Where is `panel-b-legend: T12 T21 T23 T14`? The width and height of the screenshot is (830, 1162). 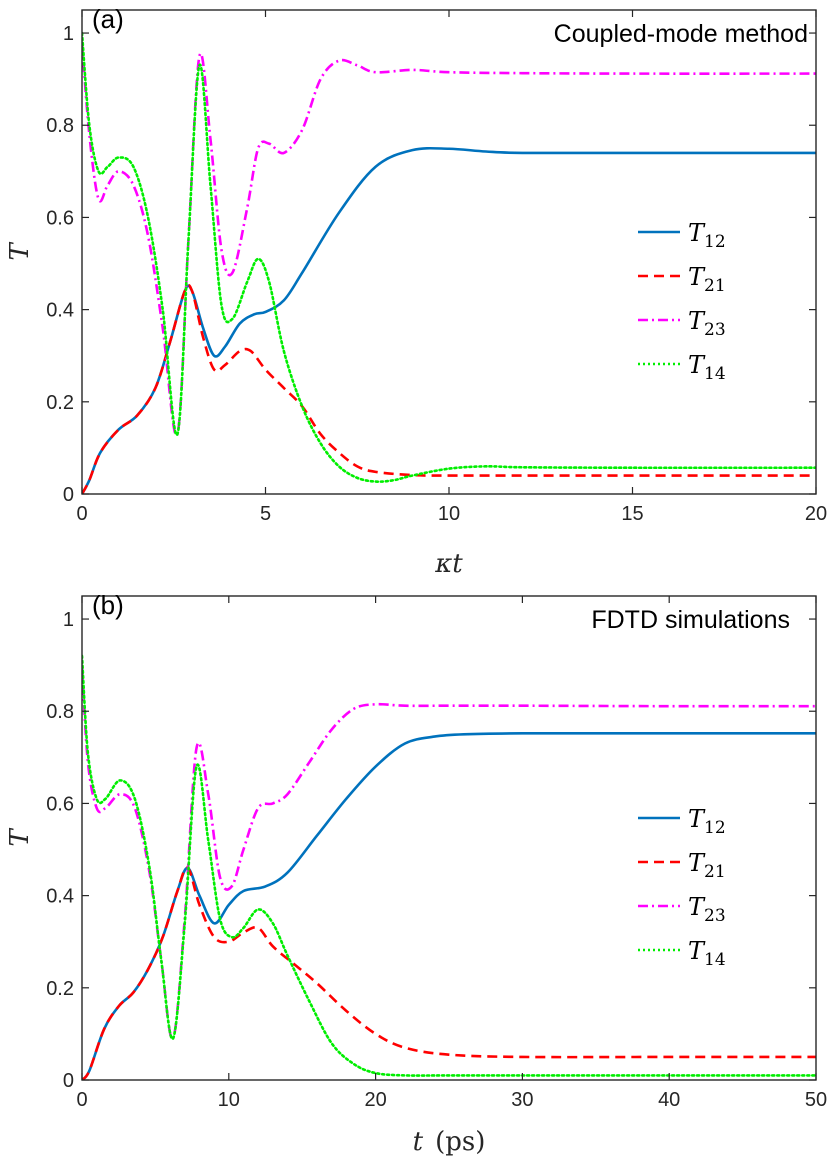 panel-b-legend: T12 T21 T23 T14 is located at coordinates (682, 887).